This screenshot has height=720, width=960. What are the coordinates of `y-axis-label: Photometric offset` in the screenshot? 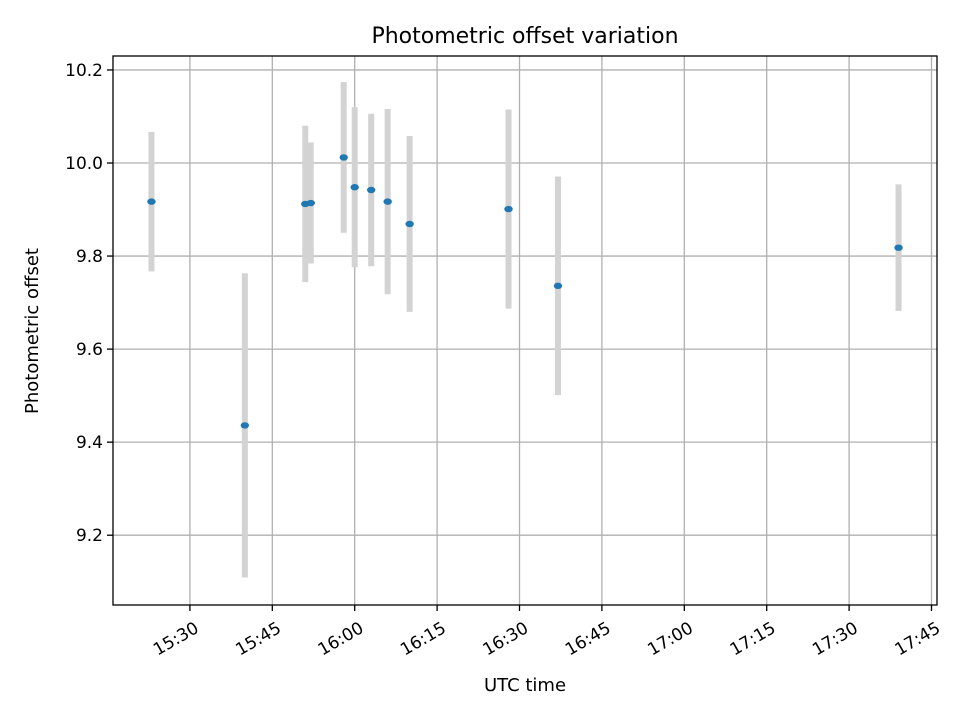 It's located at (32, 331).